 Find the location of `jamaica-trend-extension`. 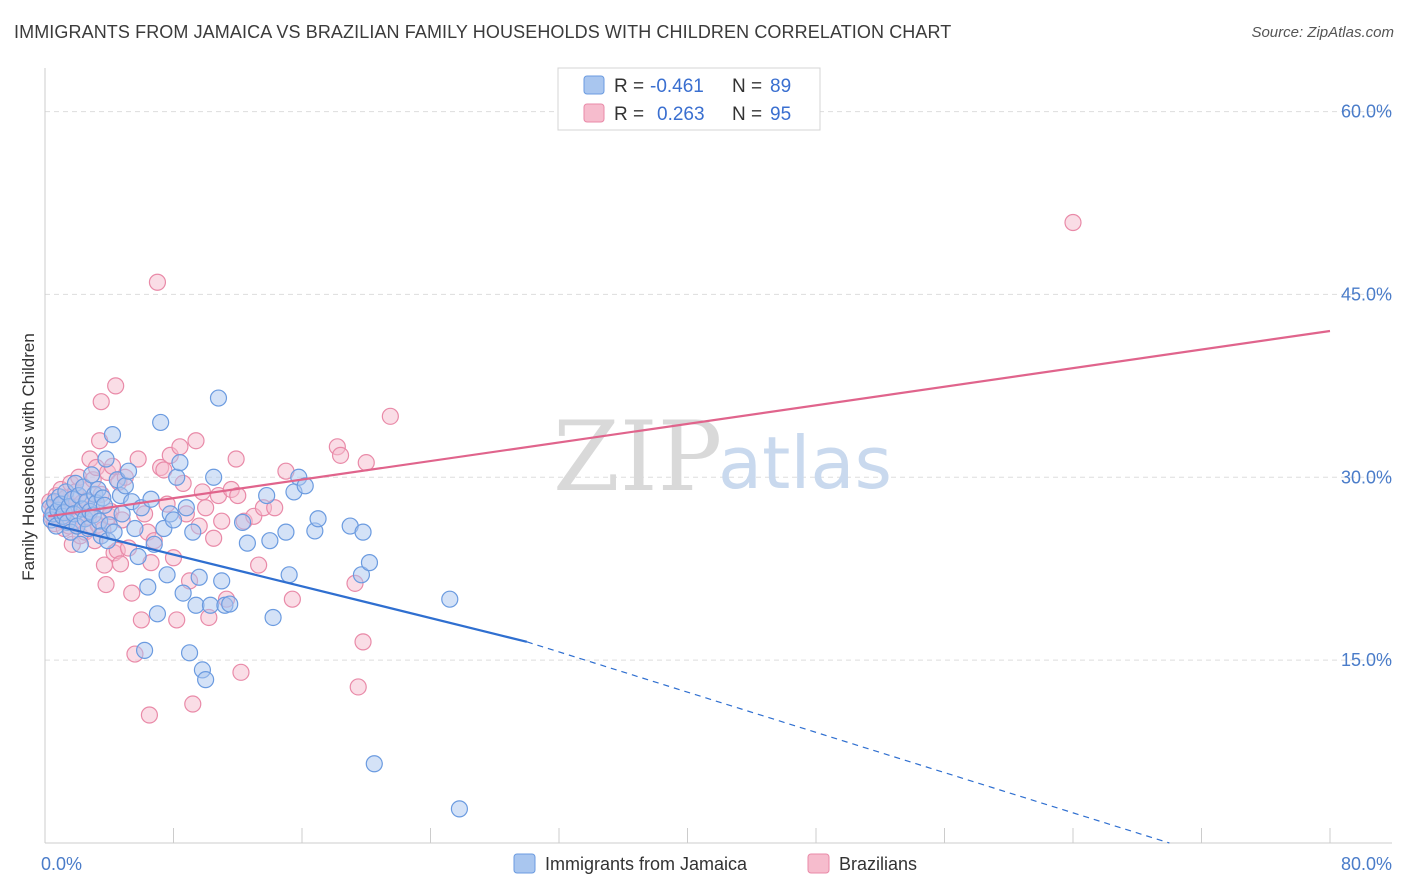

jamaica-trend-extension is located at coordinates (848, 742).